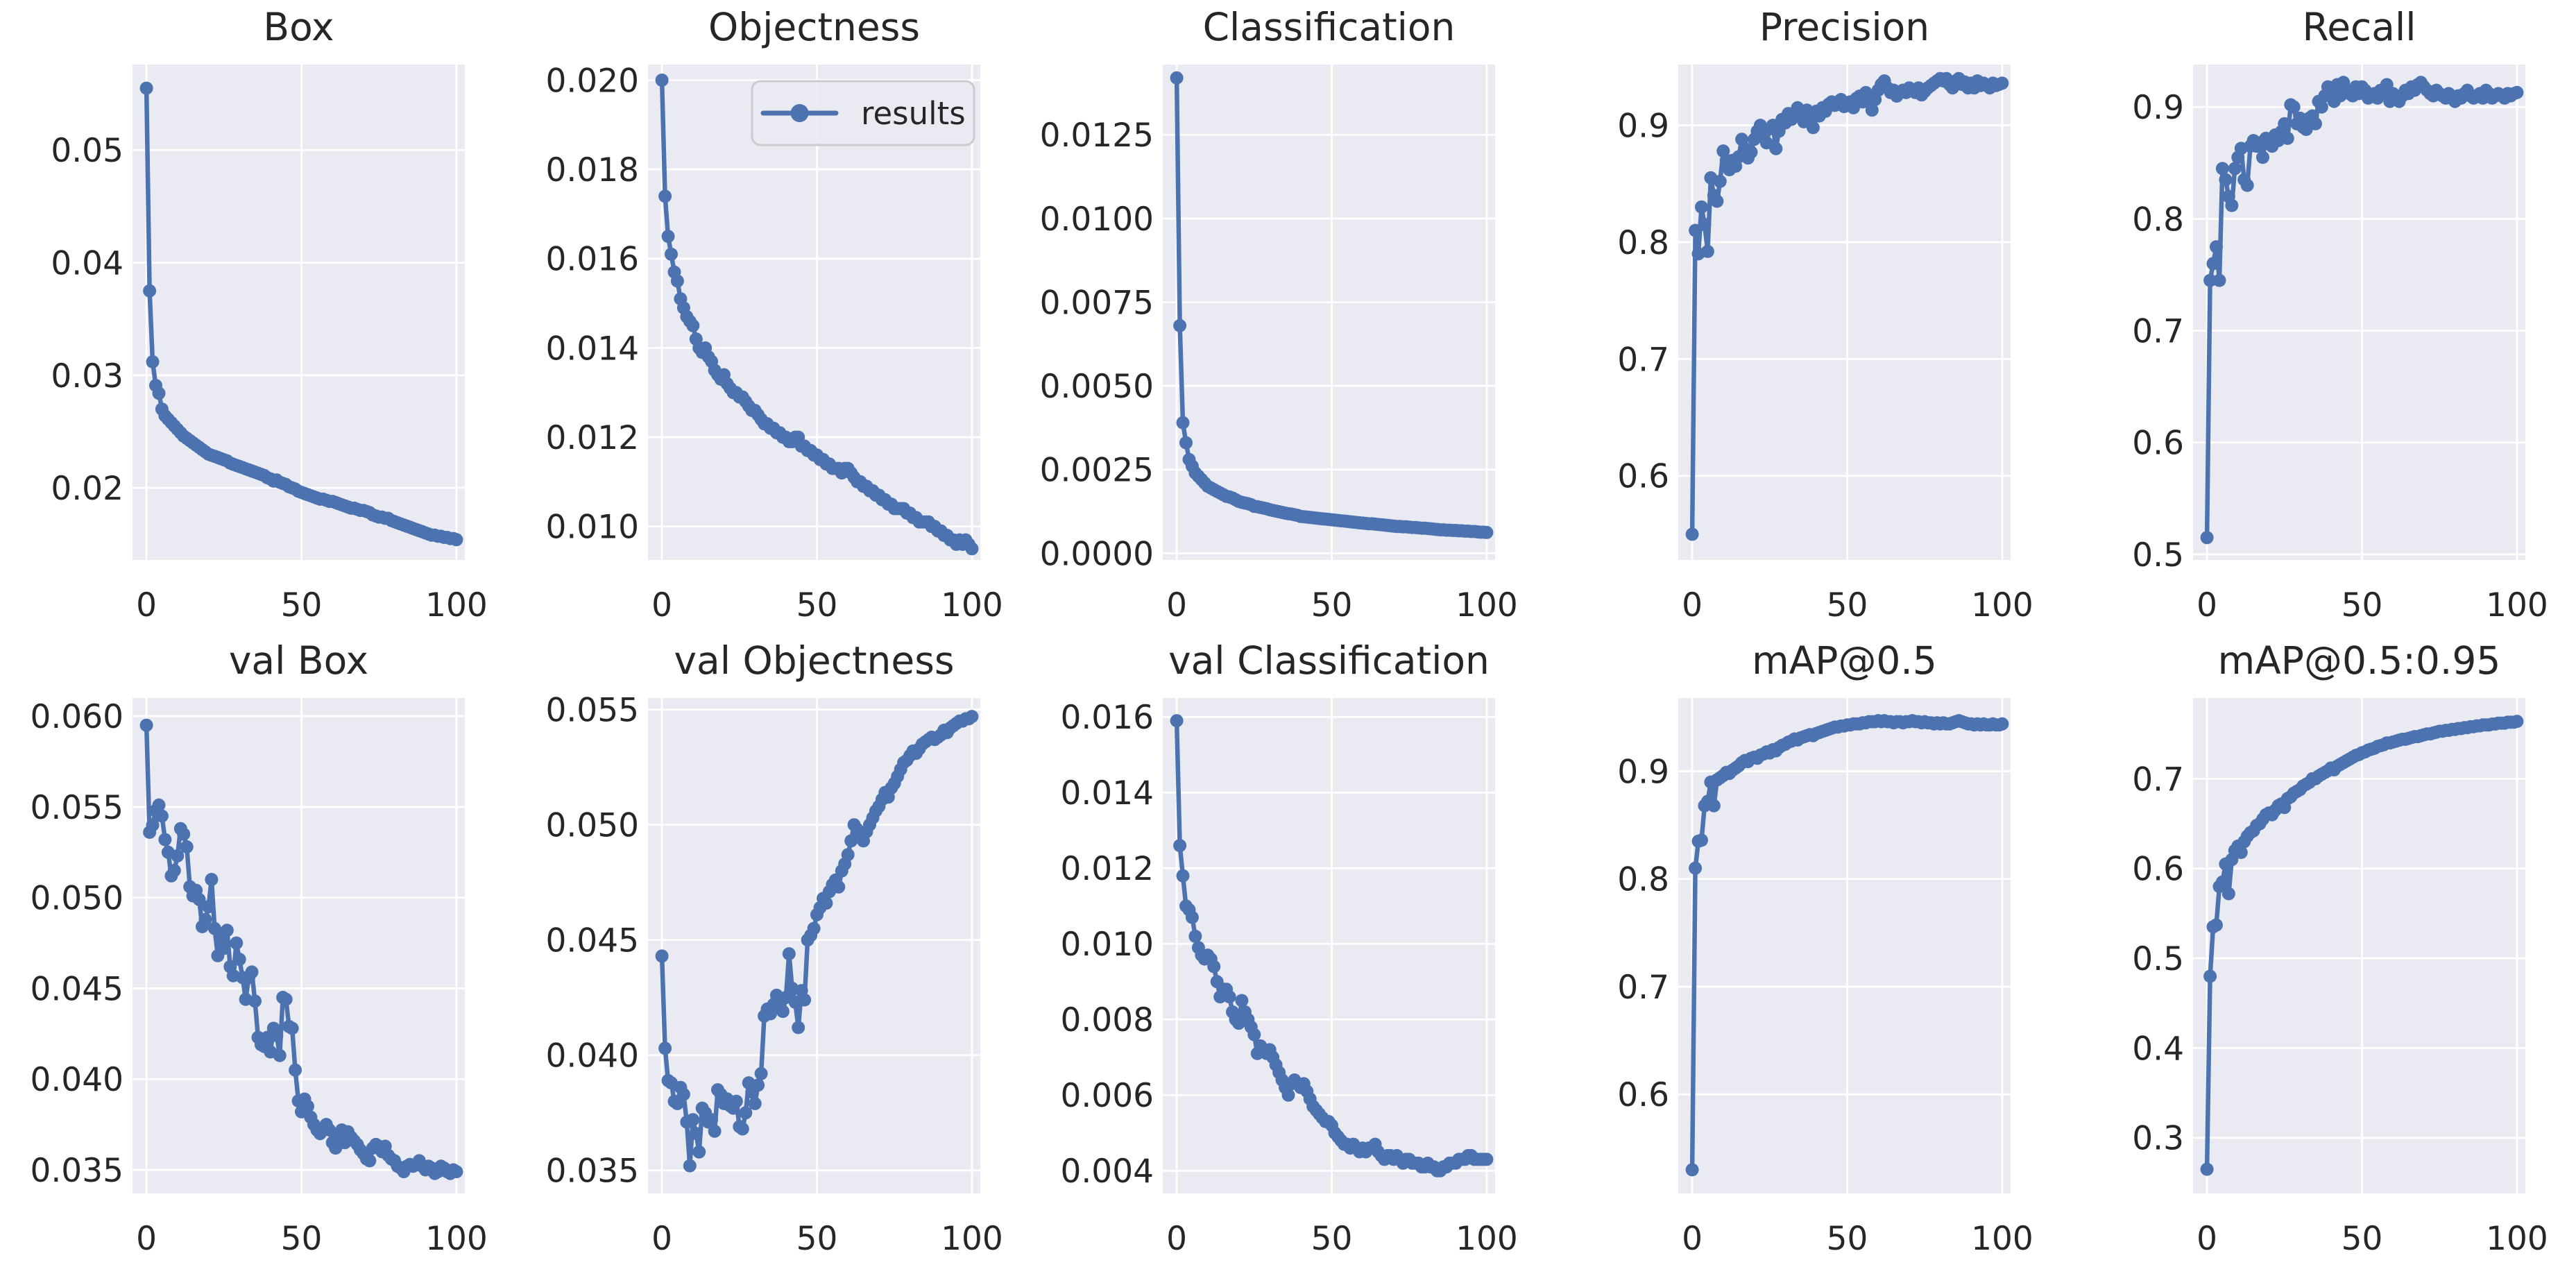  Describe the element at coordinates (1107, 1020) in the screenshot. I see `y-tick-label: 0.008` at that location.